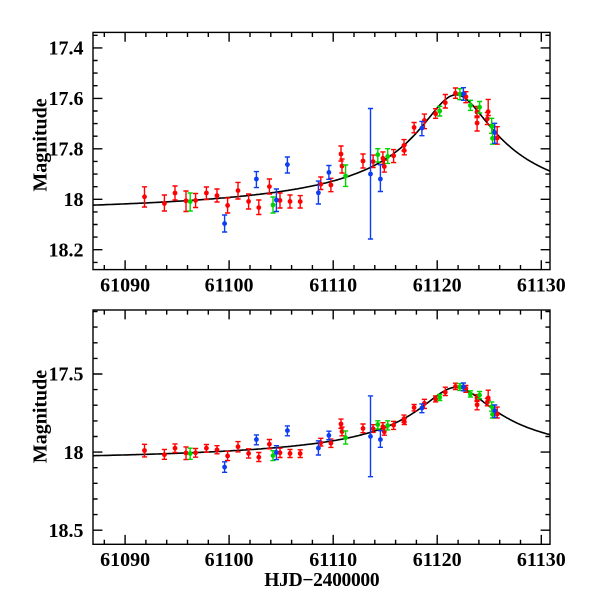  What do you see at coordinates (321, 580) in the screenshot?
I see `svg-text: HJD−2400000` at bounding box center [321, 580].